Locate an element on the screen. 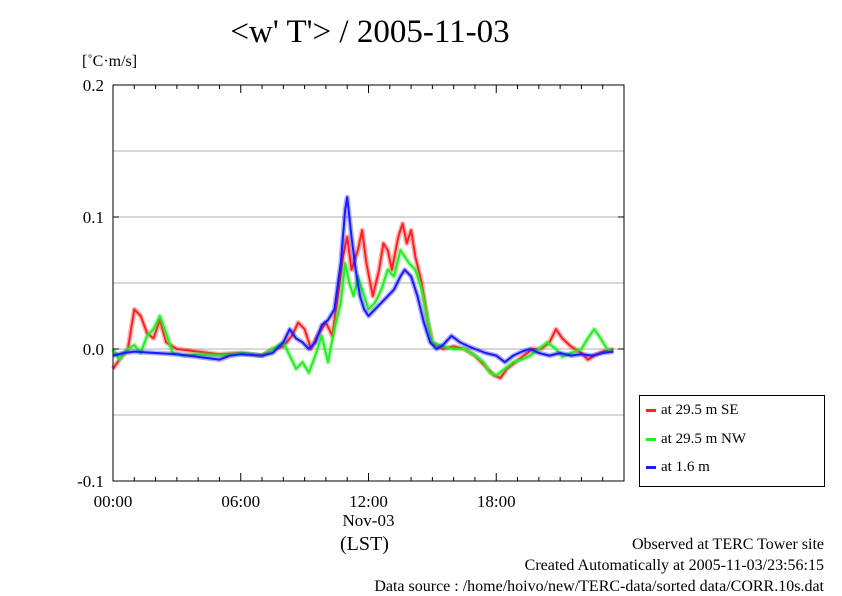 The height and width of the screenshot is (596, 842). legend-label-1-6m: at 1.6 m is located at coordinates (685, 467).